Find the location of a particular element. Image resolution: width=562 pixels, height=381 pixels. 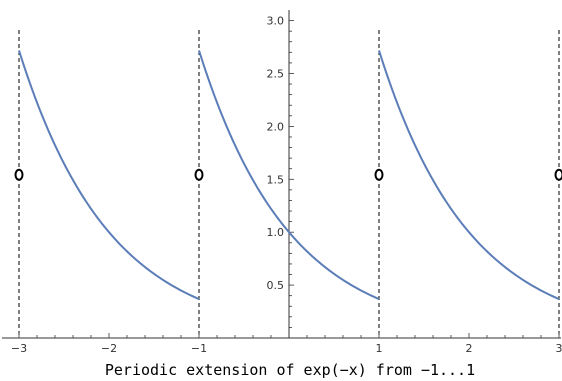

midpoint-markers is located at coordinates (288, 174).